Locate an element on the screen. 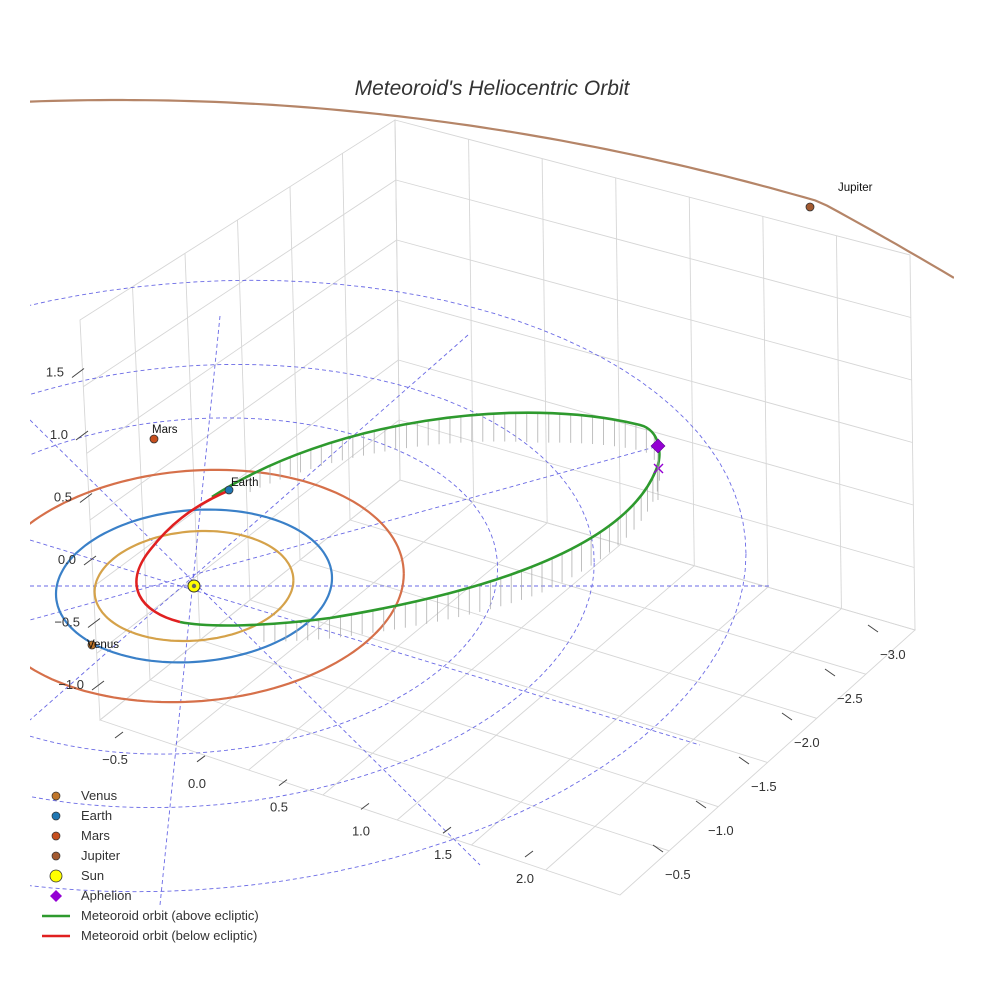 This screenshot has width=984, height=984. aphelion-projection-marker is located at coordinates (658, 468).